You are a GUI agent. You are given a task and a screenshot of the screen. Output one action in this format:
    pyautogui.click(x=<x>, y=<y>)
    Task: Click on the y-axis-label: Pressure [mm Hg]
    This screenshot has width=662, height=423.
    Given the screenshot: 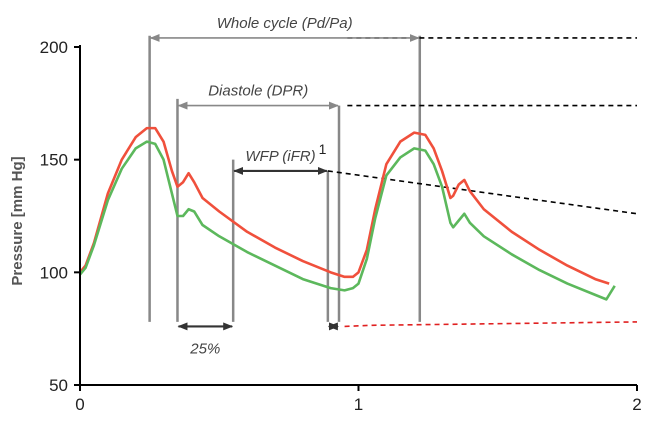 What is the action you would take?
    pyautogui.click(x=17, y=220)
    